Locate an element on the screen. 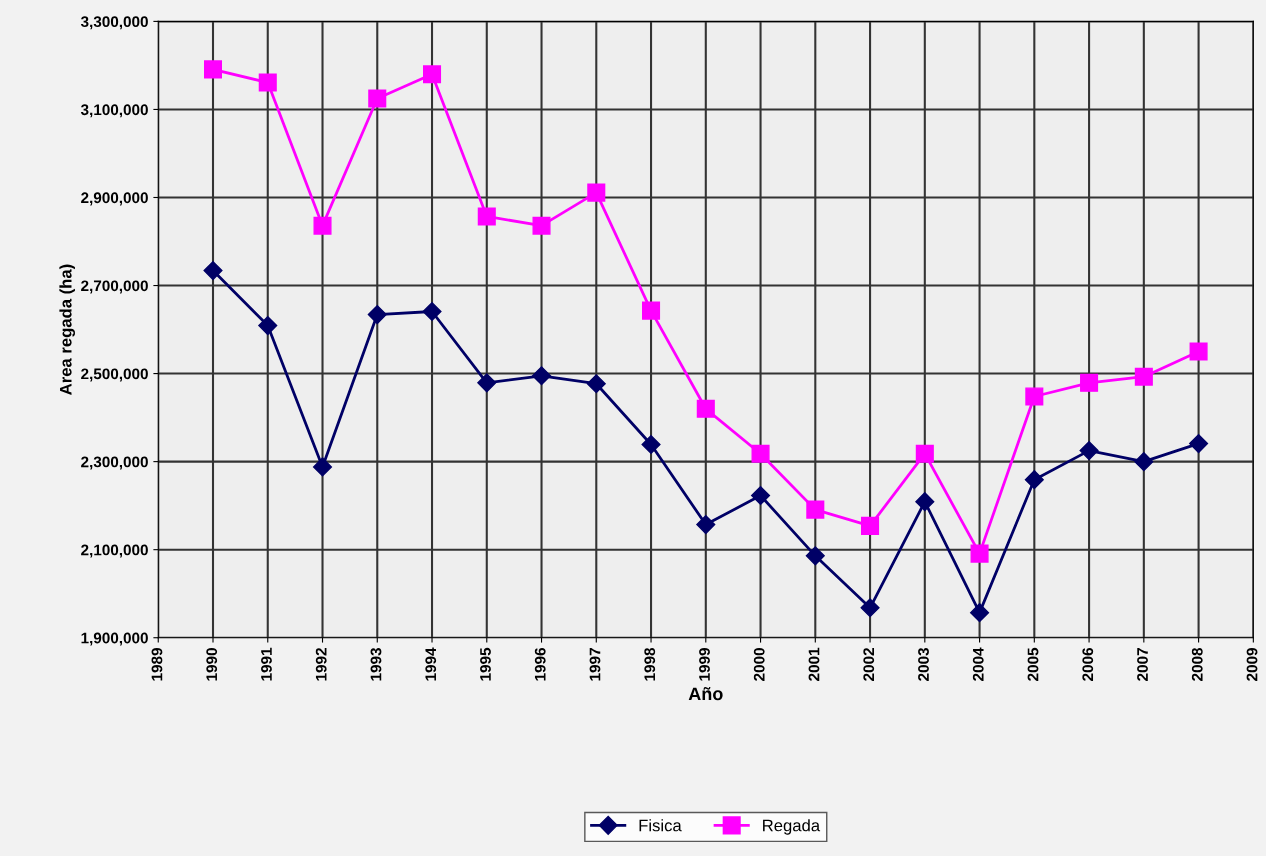  x-tick-label: 2005 is located at coordinates (1033, 664).